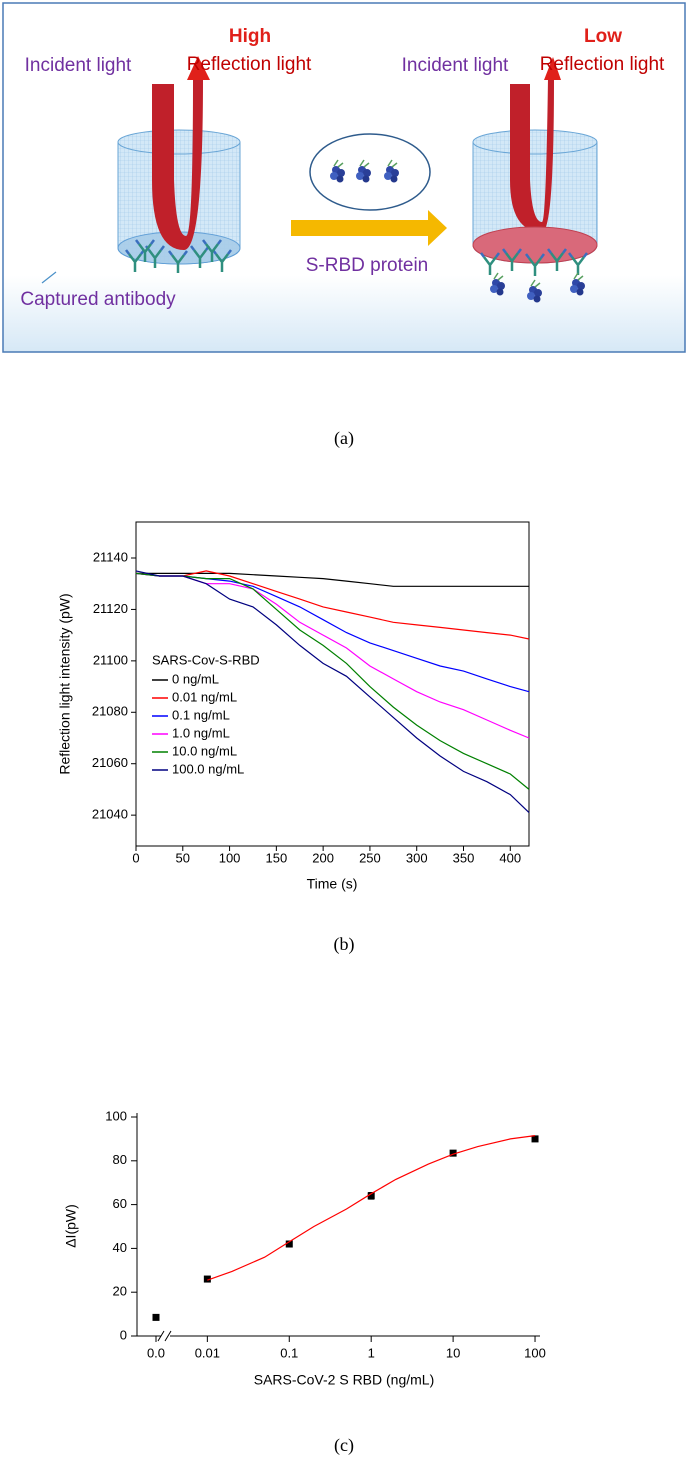 The height and width of the screenshot is (1465, 688). What do you see at coordinates (183, 857) in the screenshot?
I see `x-tick-label: 50` at bounding box center [183, 857].